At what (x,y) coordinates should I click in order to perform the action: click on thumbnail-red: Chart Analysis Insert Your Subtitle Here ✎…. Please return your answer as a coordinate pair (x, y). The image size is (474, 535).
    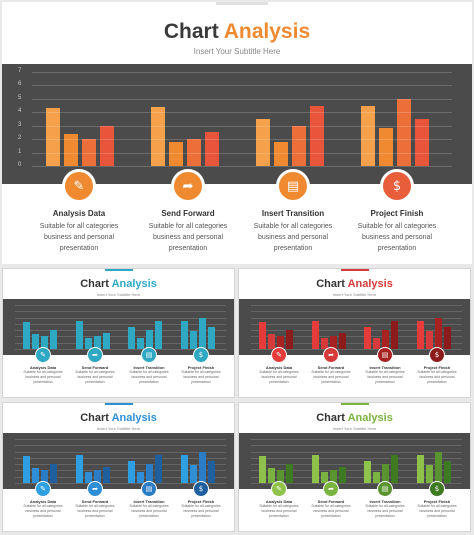
    Looking at the image, I should click on (354, 333).